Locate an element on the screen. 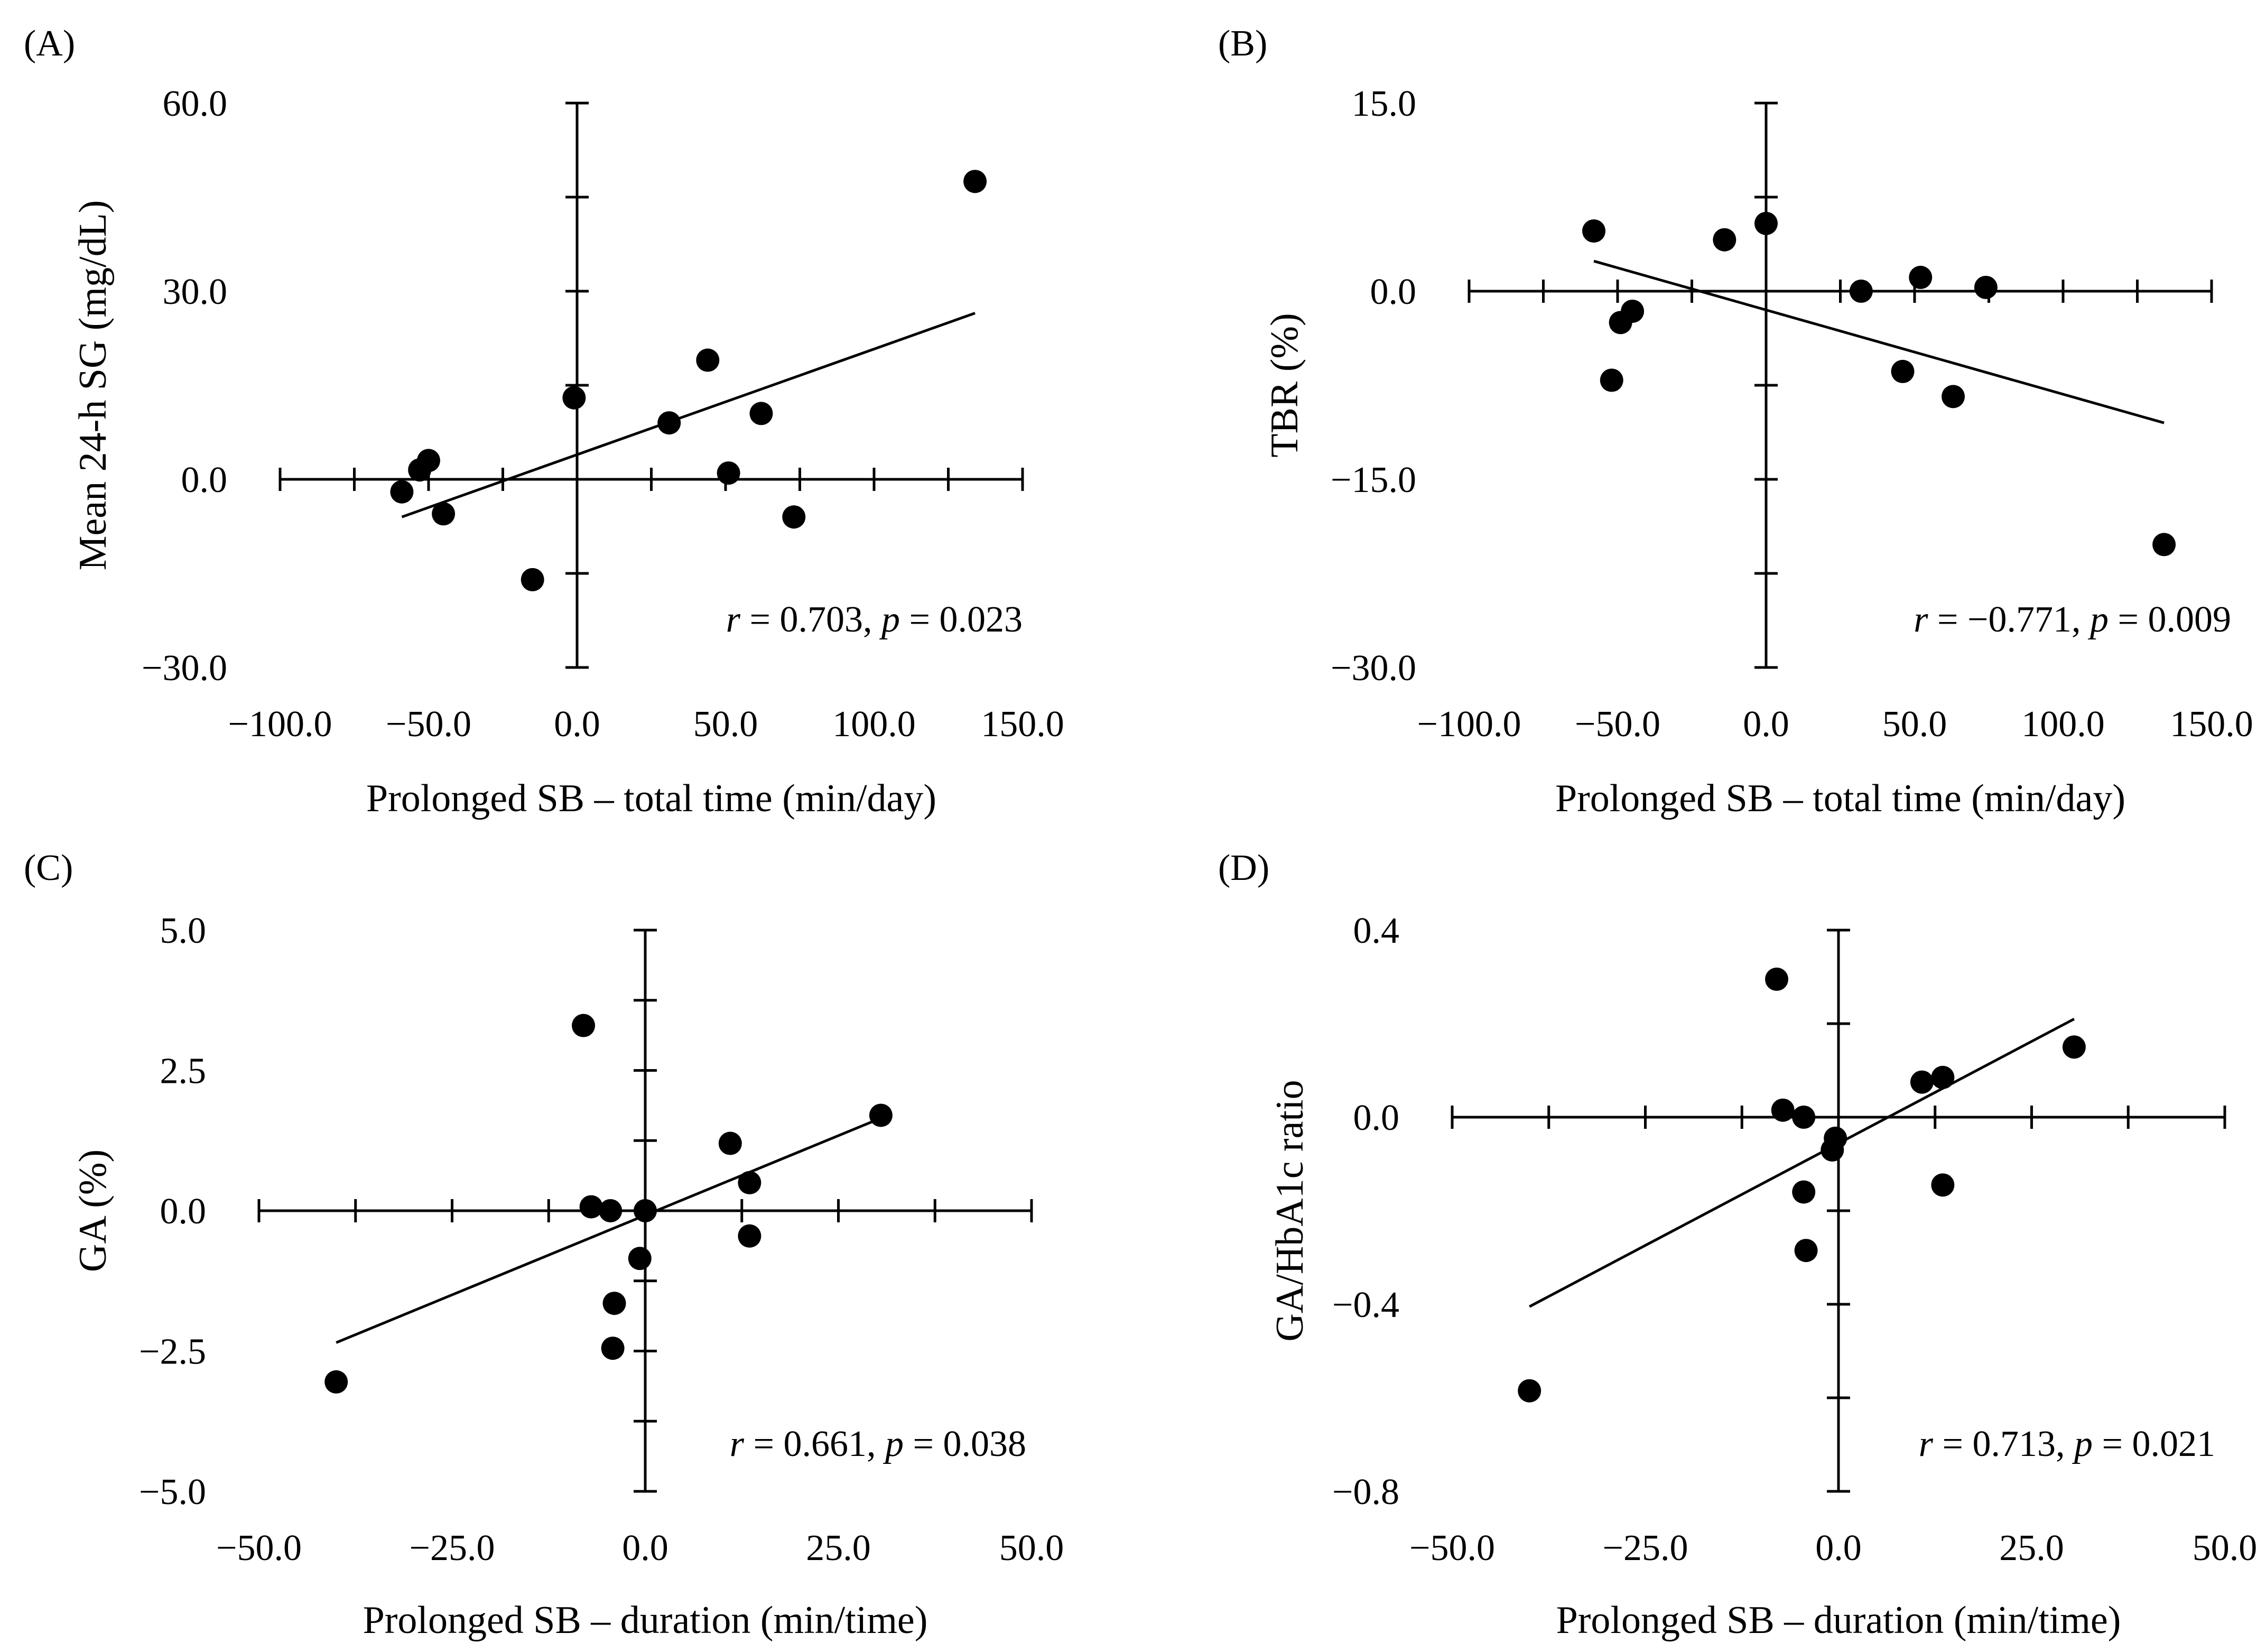 The image size is (2266, 1652). y-axis-title: Mean 24-h SG (mg/dL) is located at coordinates (93, 385).